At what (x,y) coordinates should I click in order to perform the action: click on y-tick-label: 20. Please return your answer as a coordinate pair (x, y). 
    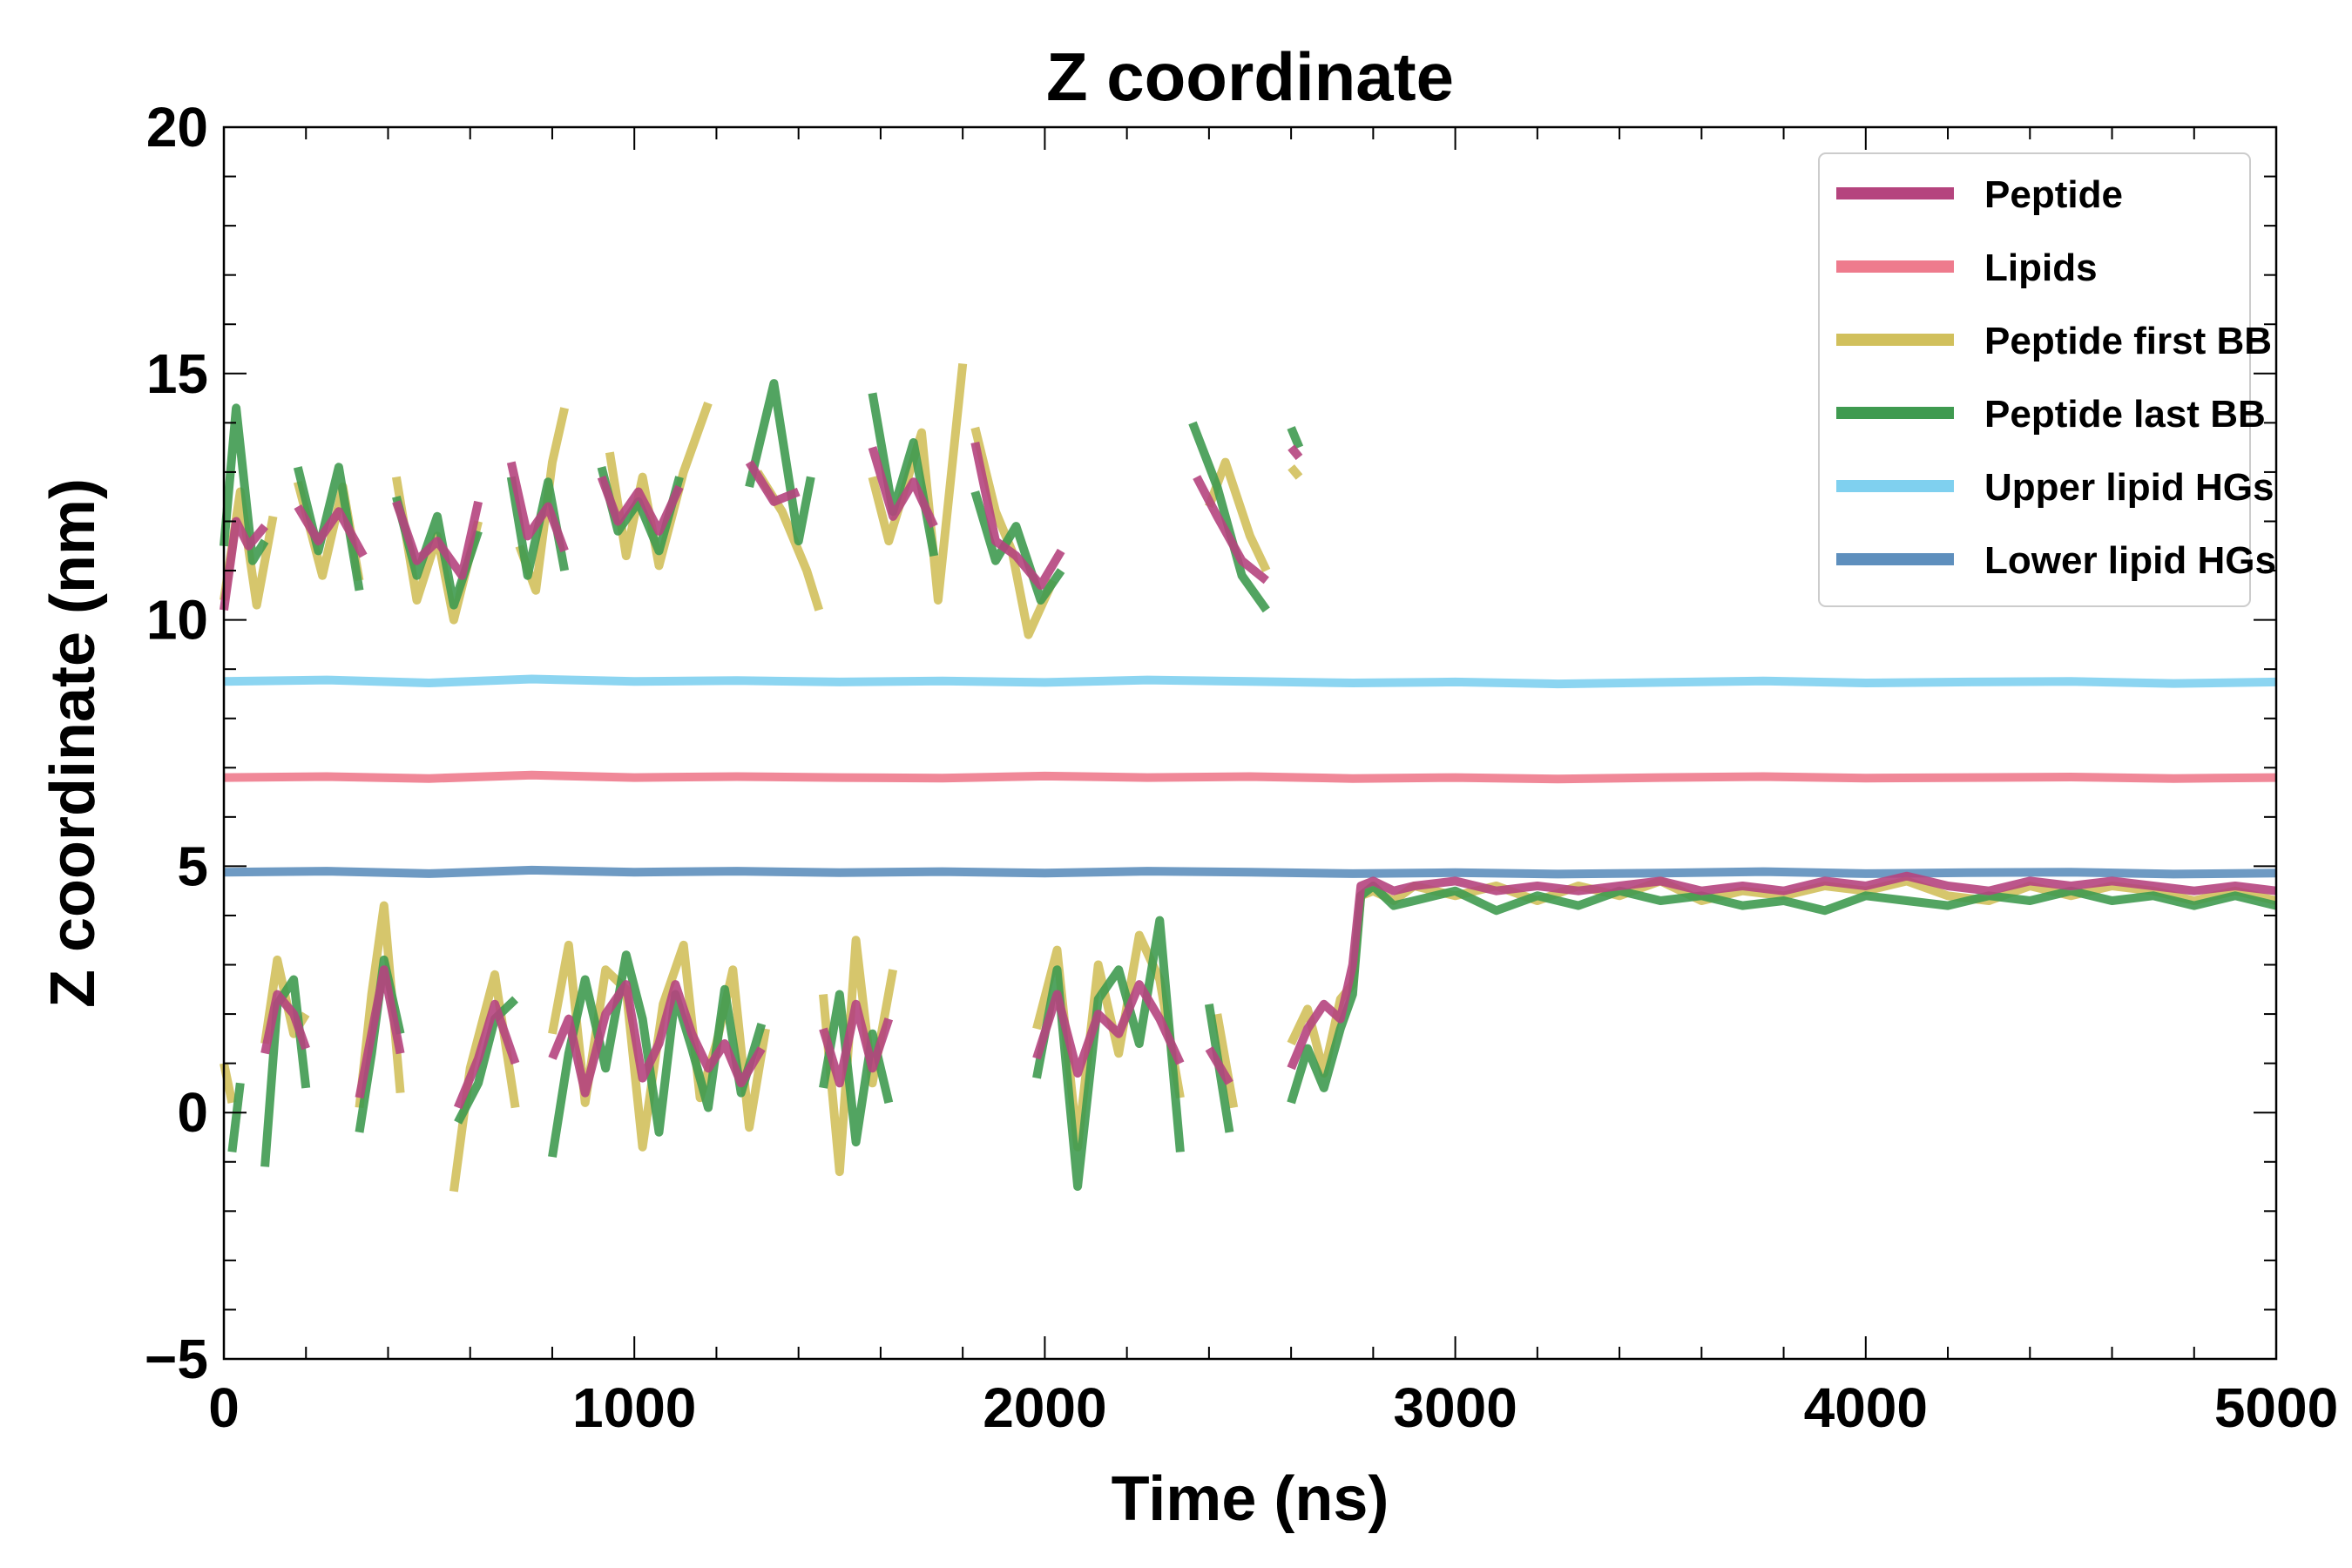
    Looking at the image, I should click on (177, 127).